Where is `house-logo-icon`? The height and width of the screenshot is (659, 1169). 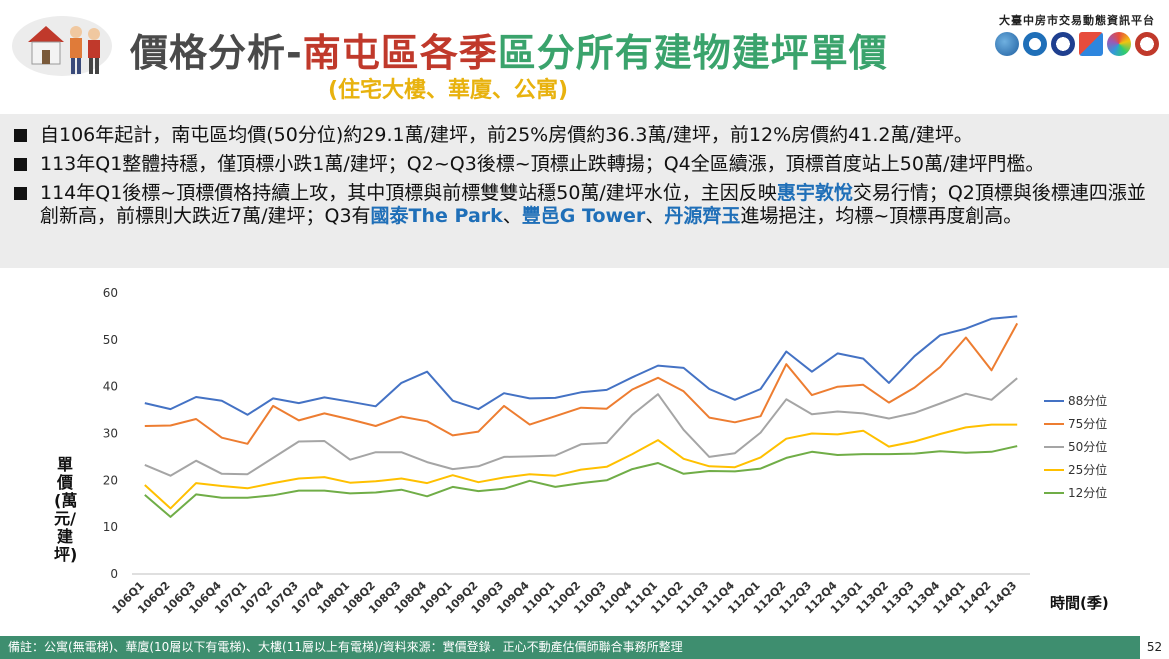
house-logo-icon is located at coordinates (1147, 44).